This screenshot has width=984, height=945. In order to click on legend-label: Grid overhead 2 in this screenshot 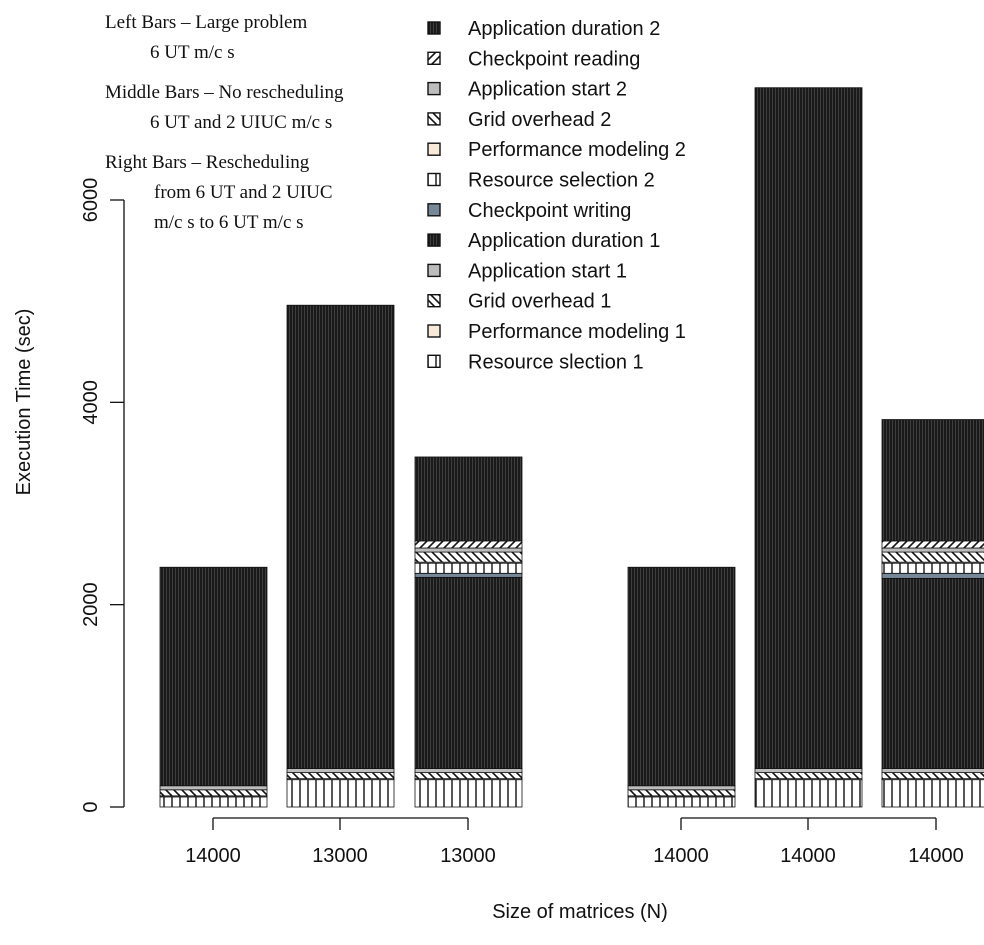, I will do `click(539, 120)`.